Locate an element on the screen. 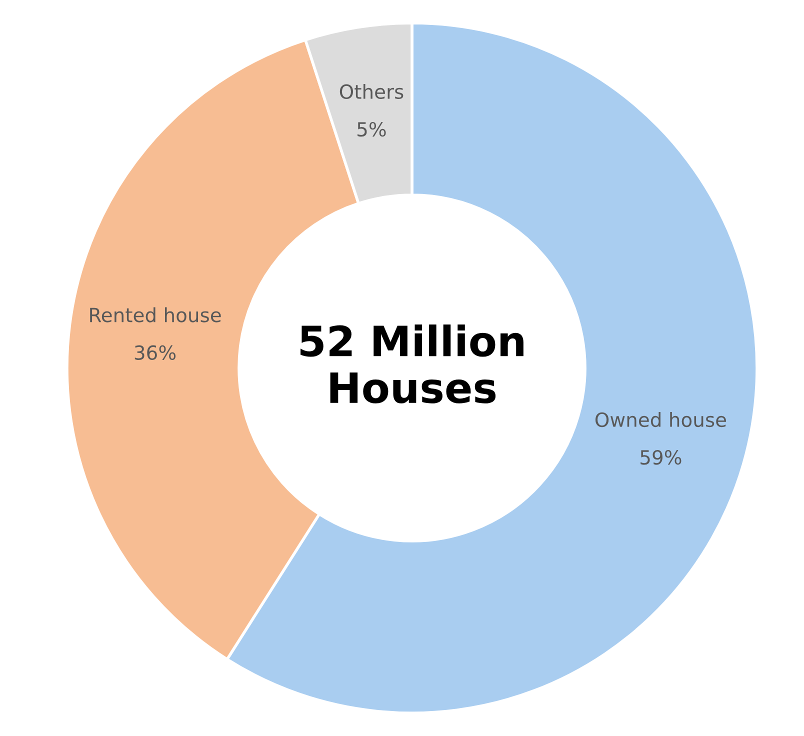 This screenshot has height=736, width=804. data-label: 36% is located at coordinates (155, 352).